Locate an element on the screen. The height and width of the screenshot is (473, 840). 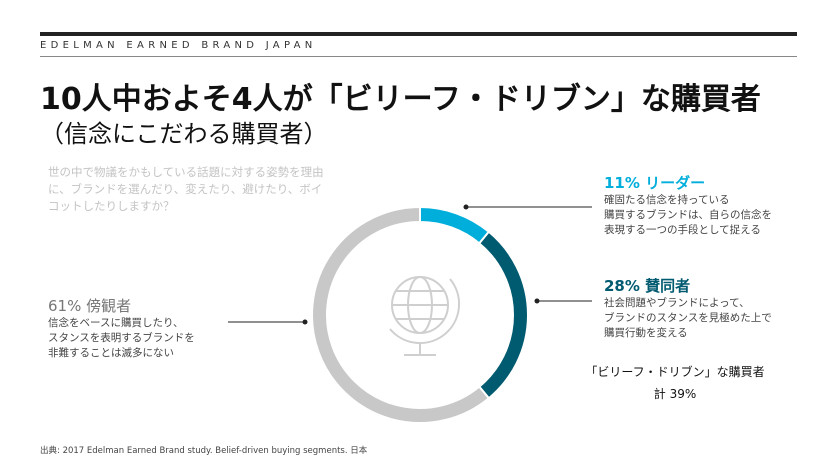
segment-desc-line: 信念をベースに購買したり、 is located at coordinates (116, 323).